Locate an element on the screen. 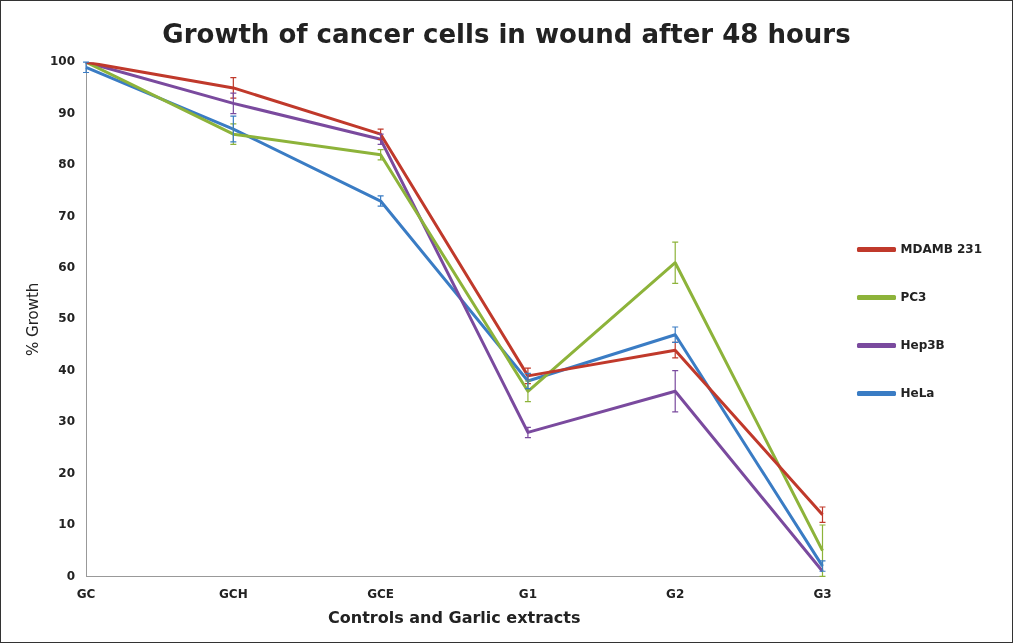 The width and height of the screenshot is (1013, 643). y-tick-label: 70 is located at coordinates (67, 215).